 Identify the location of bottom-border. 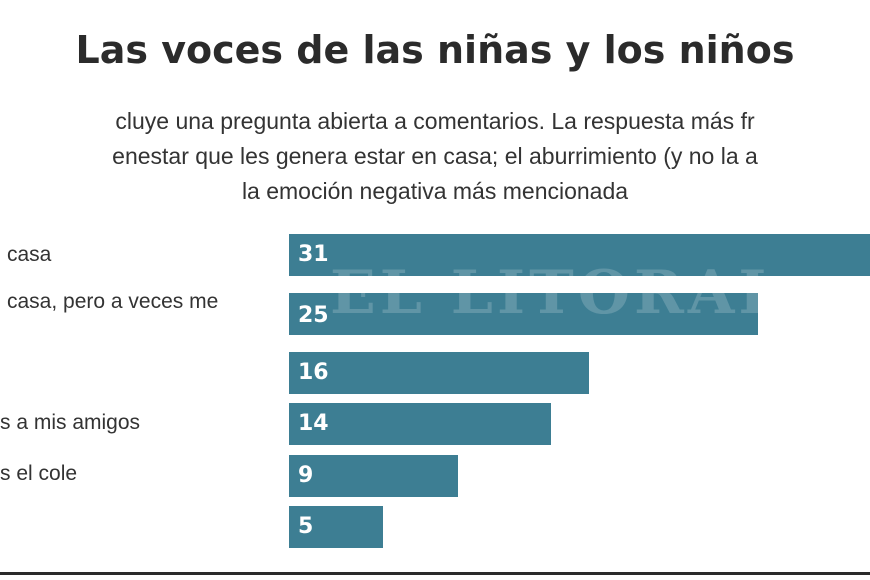
(435, 573).